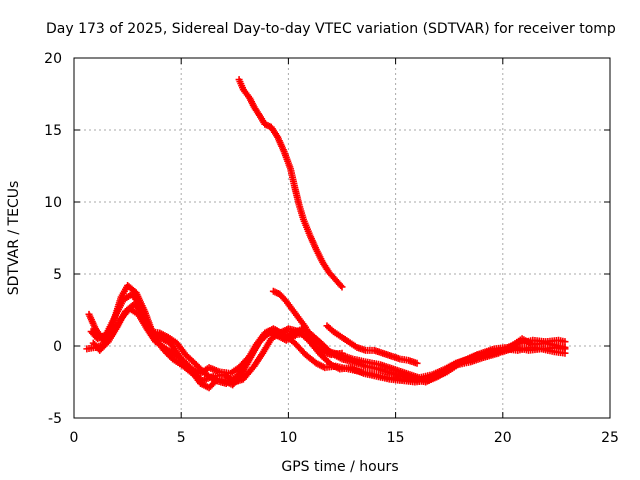 The width and height of the screenshot is (640, 480). What do you see at coordinates (57, 347) in the screenshot?
I see `y-tick-label: 0` at bounding box center [57, 347].